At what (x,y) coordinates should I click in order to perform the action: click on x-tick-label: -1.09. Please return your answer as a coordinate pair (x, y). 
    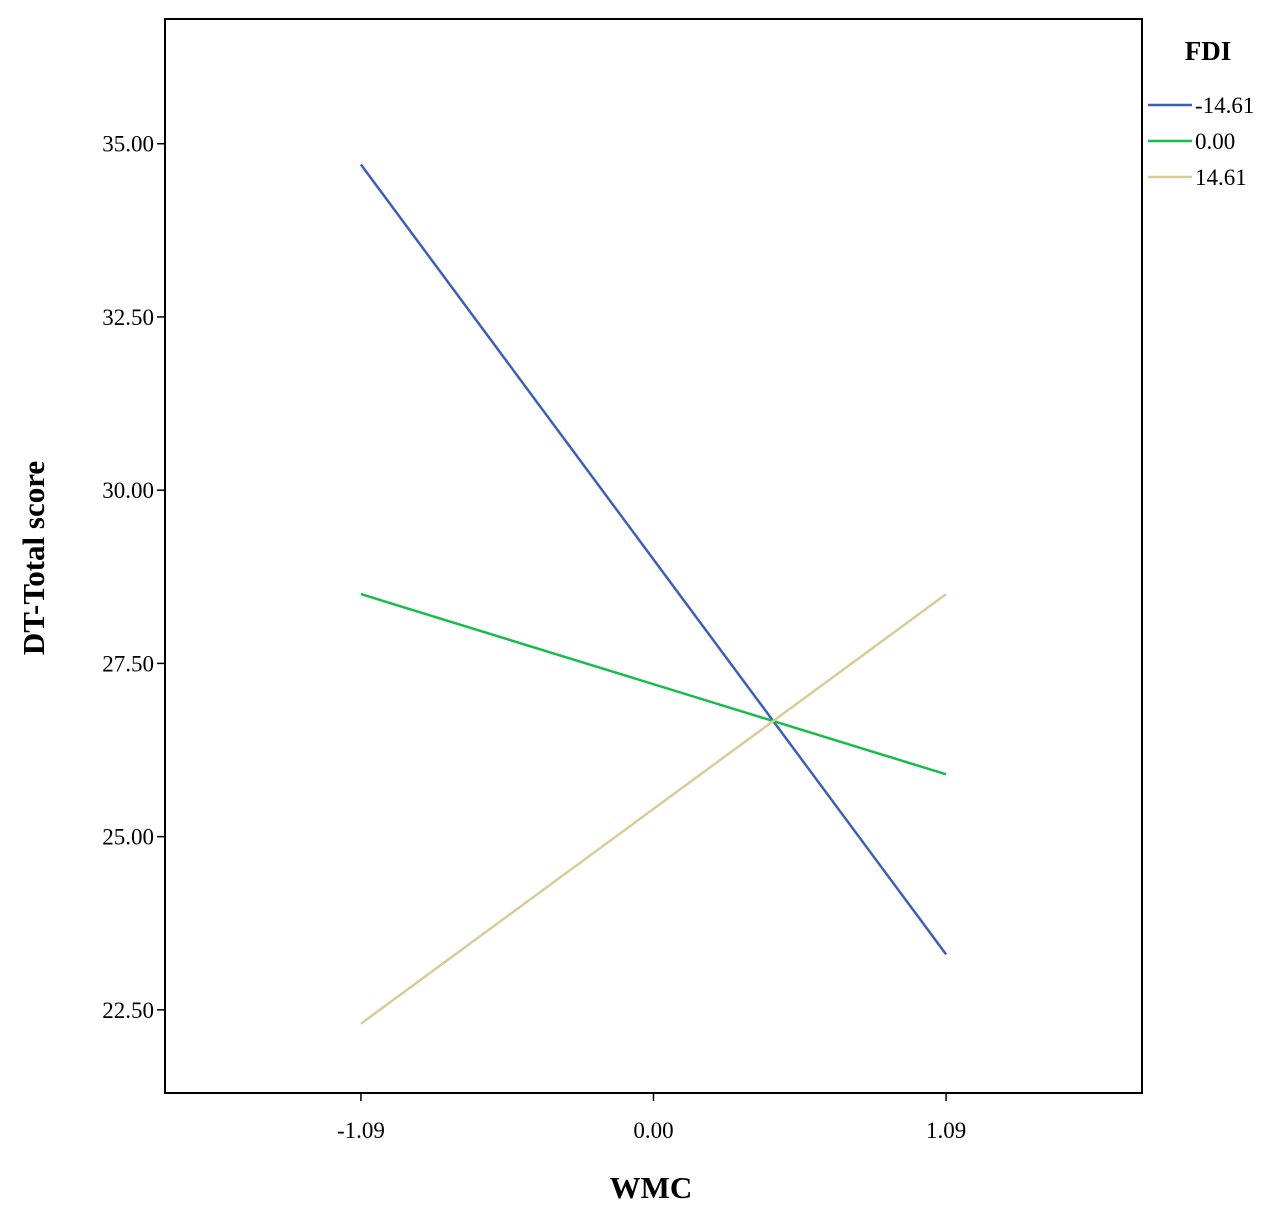
    Looking at the image, I should click on (361, 1130).